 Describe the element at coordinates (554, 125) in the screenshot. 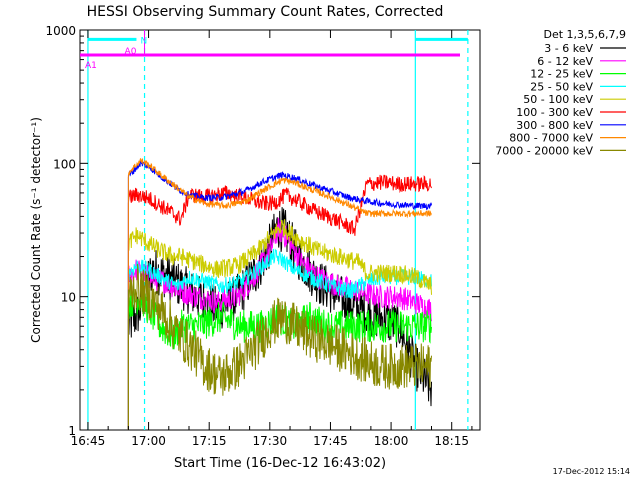

I see `legend-label-6: 300 - 800 keV` at that location.